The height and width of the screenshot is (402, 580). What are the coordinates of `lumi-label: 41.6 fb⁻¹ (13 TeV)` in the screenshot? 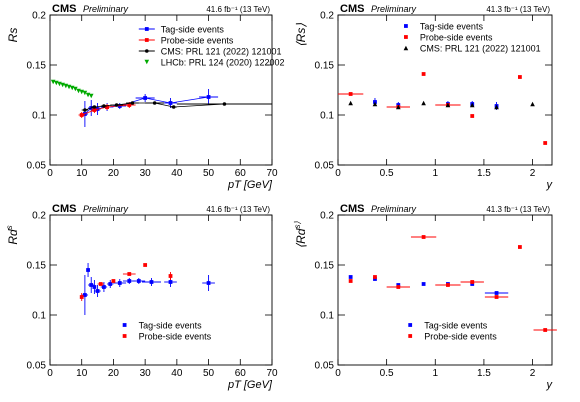 It's located at (238, 209).